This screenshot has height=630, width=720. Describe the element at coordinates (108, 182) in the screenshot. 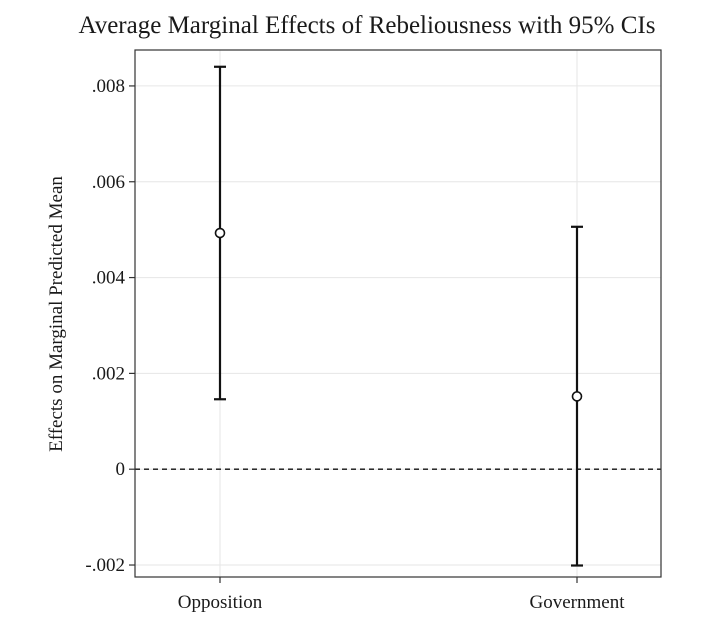

I see `y-tick-label: .006` at that location.